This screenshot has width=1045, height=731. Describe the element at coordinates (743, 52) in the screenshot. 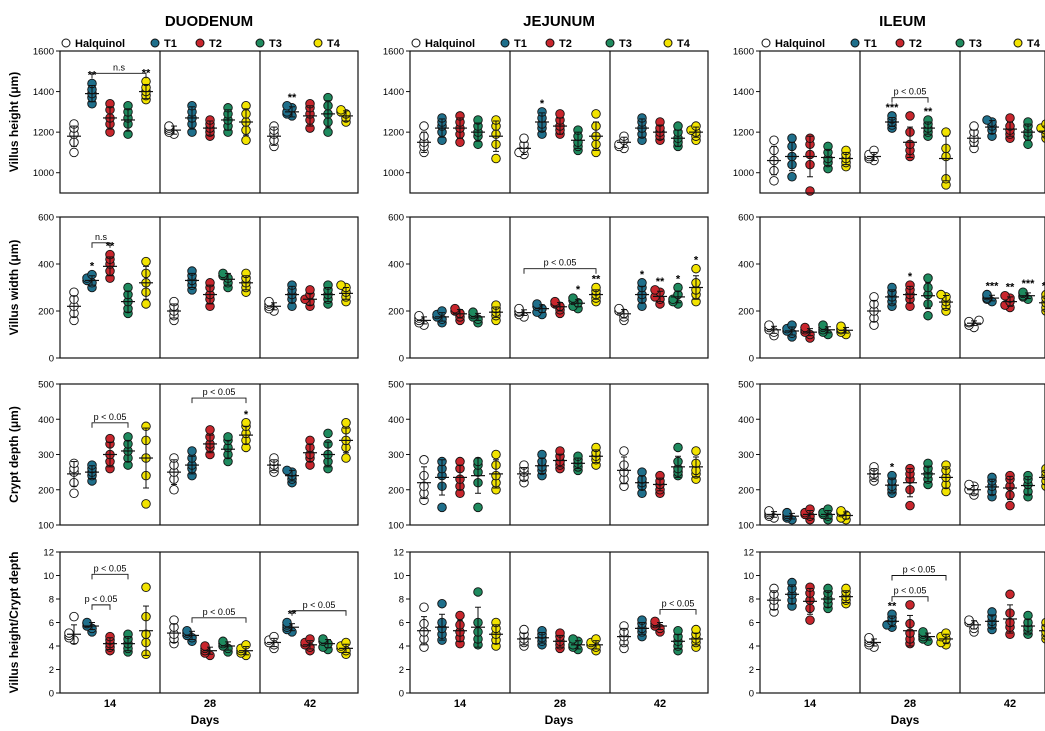

I see `y-tick-label: 1600` at that location.